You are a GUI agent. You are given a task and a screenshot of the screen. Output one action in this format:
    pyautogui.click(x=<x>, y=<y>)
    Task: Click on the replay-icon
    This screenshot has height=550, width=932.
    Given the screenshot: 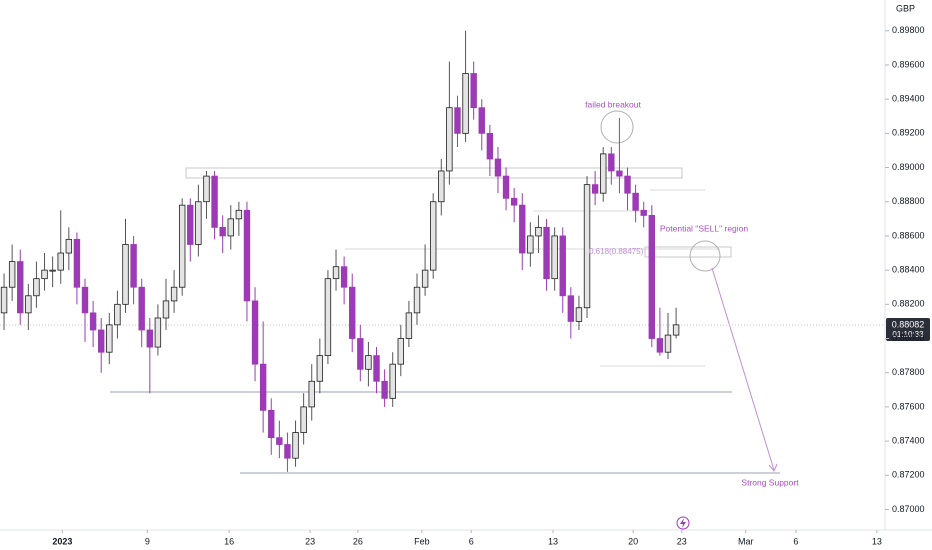 What is the action you would take?
    pyautogui.click(x=683, y=523)
    